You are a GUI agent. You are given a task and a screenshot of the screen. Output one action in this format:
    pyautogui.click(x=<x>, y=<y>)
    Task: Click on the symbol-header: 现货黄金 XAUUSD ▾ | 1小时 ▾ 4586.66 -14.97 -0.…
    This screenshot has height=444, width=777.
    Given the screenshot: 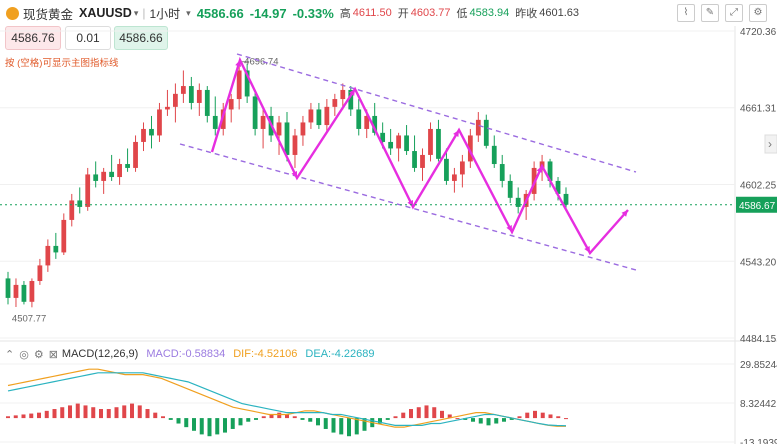 What is the action you would take?
    pyautogui.click(x=388, y=13)
    